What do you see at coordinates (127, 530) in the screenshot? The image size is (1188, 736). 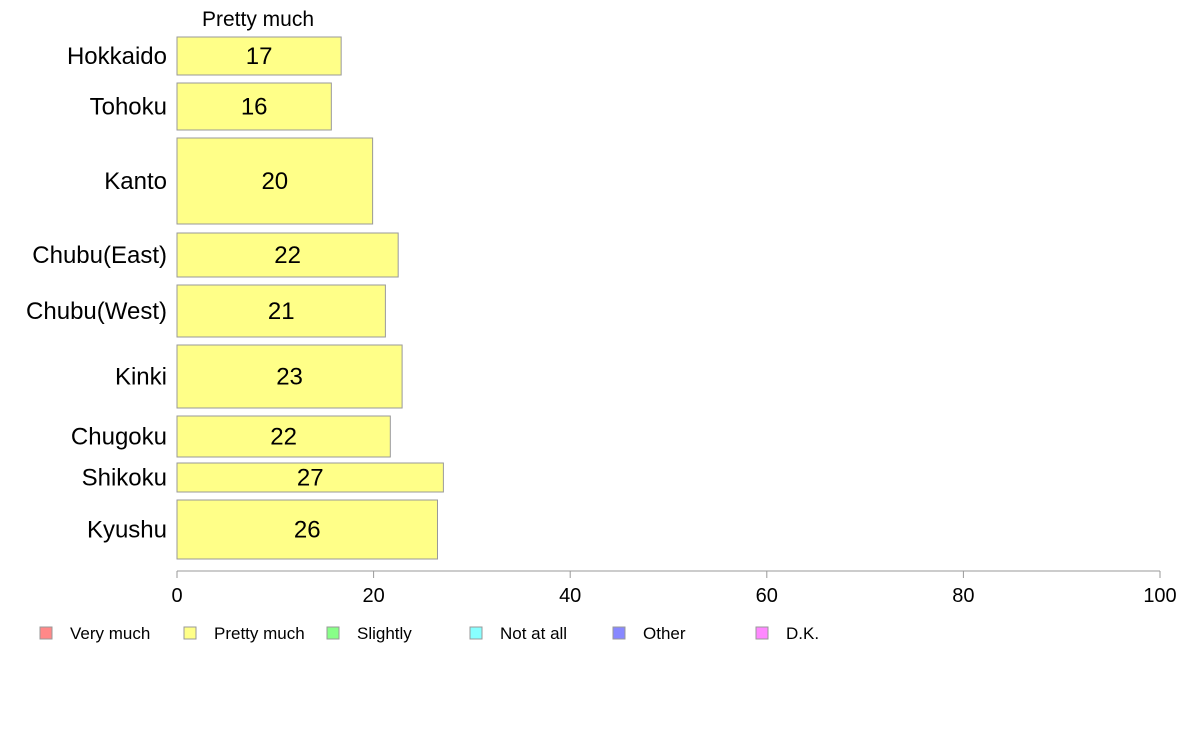 I see `category-label: Kyushu` at bounding box center [127, 530].